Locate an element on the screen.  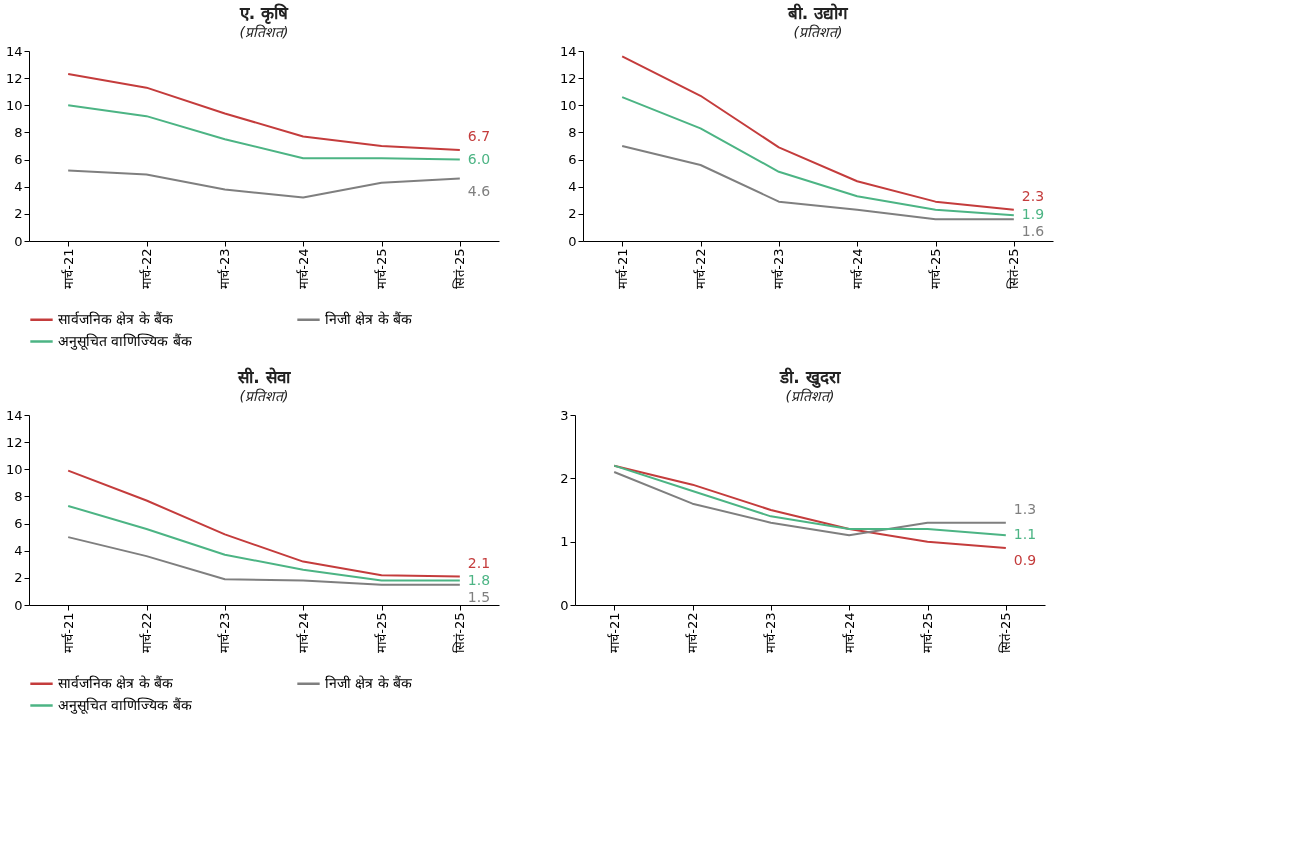
chart-title: ए. कृषि is located at coordinates (264, 13).